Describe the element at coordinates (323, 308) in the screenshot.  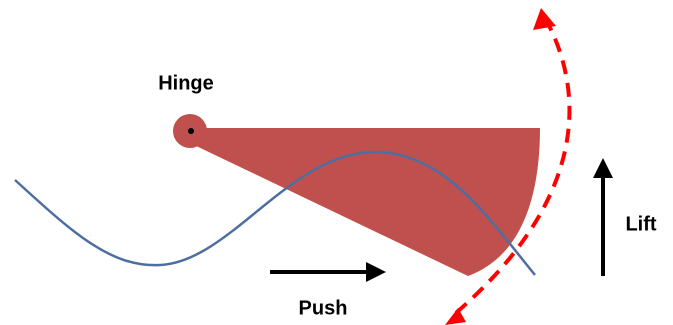
I see `push-label: Push` at that location.